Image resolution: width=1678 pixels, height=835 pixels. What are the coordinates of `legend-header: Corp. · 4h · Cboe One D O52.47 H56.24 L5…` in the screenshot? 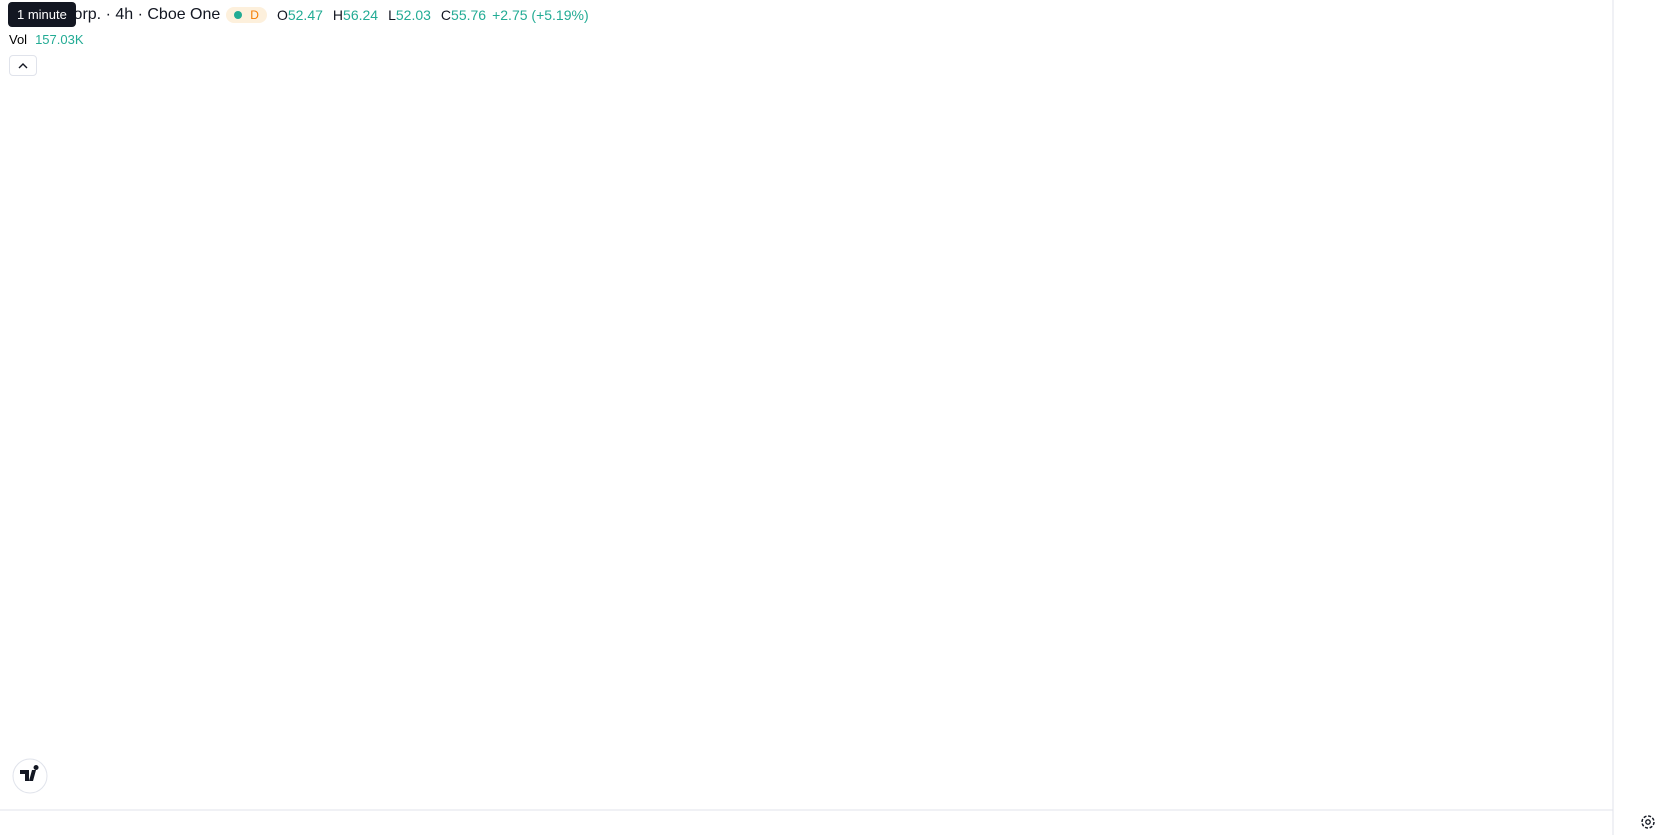 It's located at (325, 15).